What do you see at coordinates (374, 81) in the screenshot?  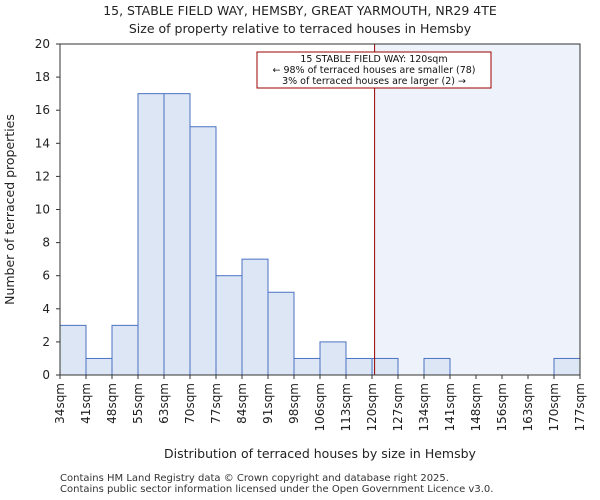 I see `annotation-line-3: 3% of terraced houses are larger (2) →` at bounding box center [374, 81].